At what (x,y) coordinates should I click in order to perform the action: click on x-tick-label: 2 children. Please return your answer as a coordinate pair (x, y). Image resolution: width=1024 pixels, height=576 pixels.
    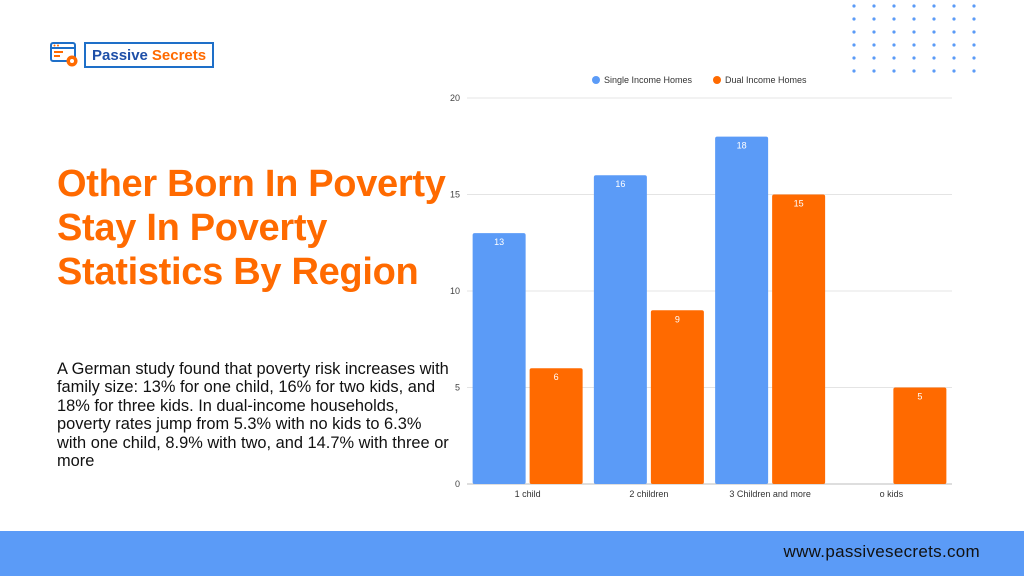
    Looking at the image, I should click on (648, 494).